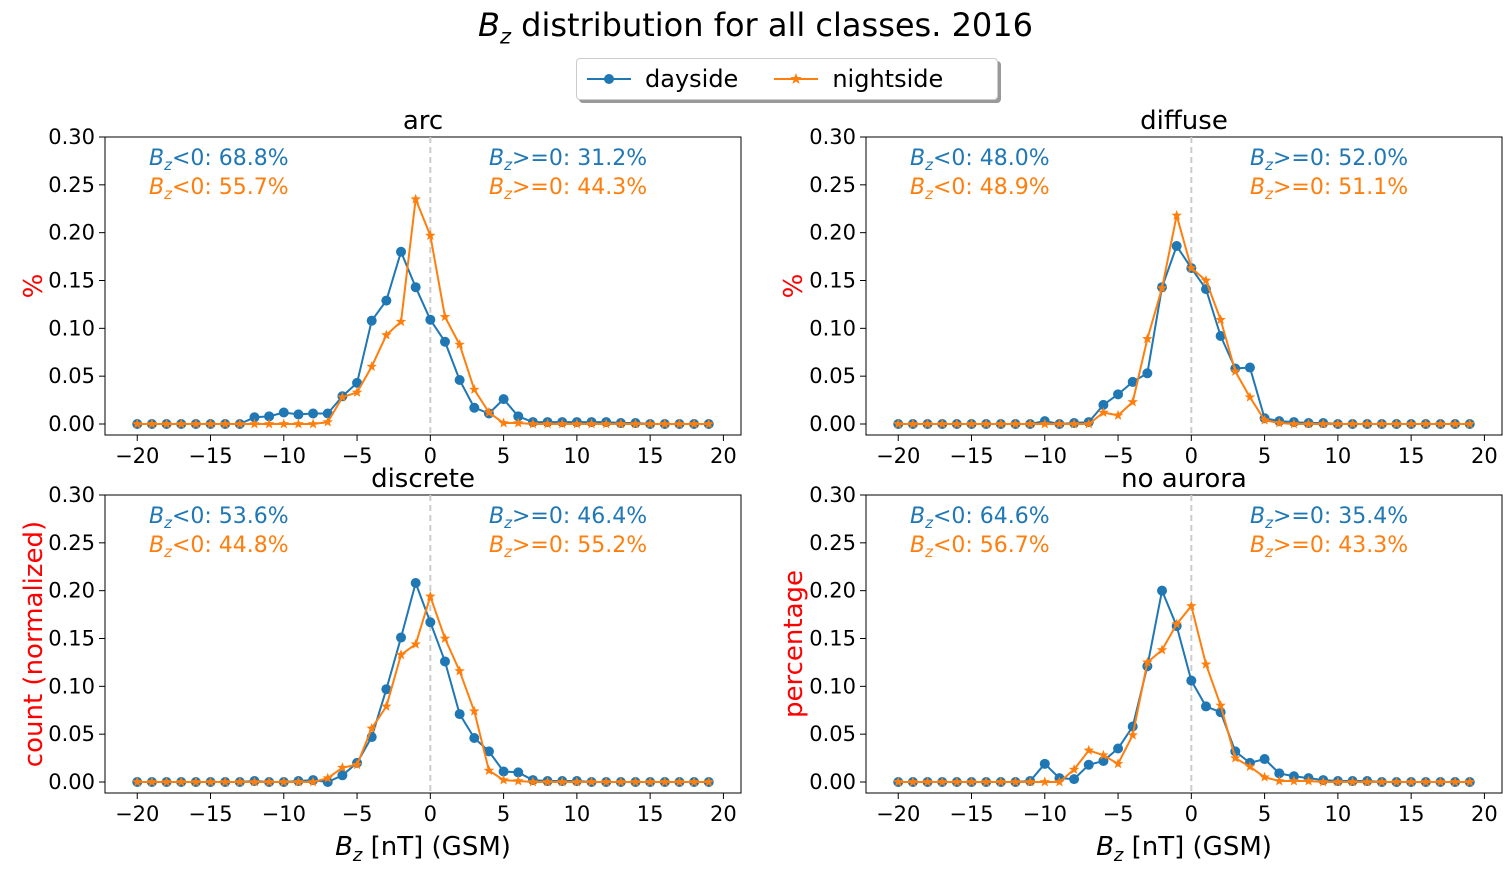 This screenshot has width=1511, height=872. I want to click on y-tick-label: 0.10, so click(71, 328).